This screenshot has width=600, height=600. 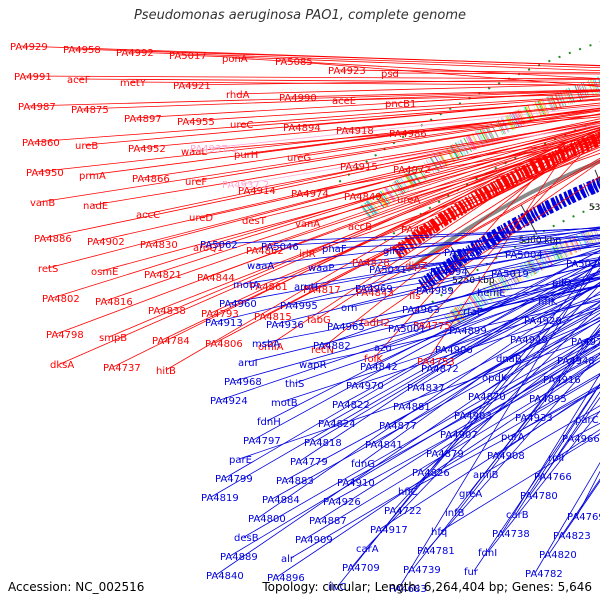 I want to click on reverse-gene-label: PA4966, so click(x=581, y=439).